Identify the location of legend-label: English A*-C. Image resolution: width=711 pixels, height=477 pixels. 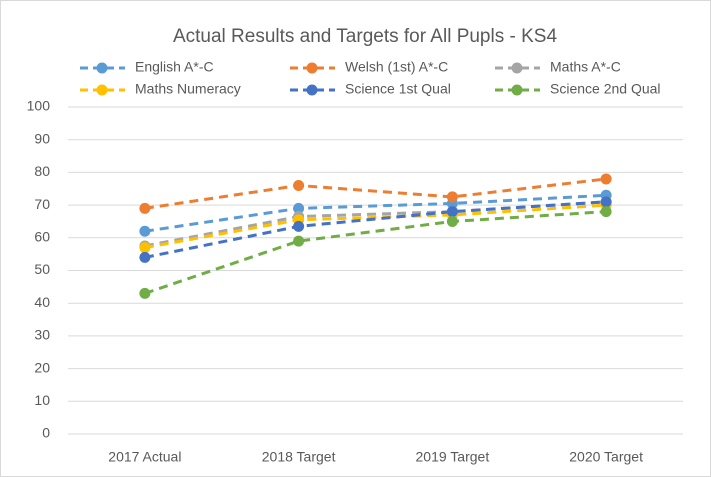
(174, 67).